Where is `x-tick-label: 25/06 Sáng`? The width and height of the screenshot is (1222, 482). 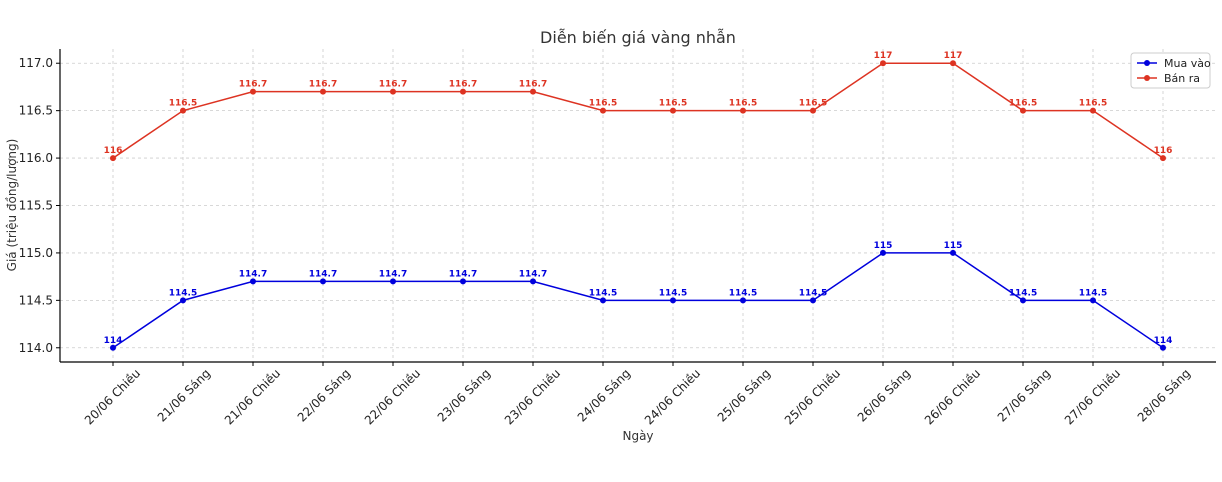
x-tick-label: 25/06 Sáng is located at coordinates (744, 395).